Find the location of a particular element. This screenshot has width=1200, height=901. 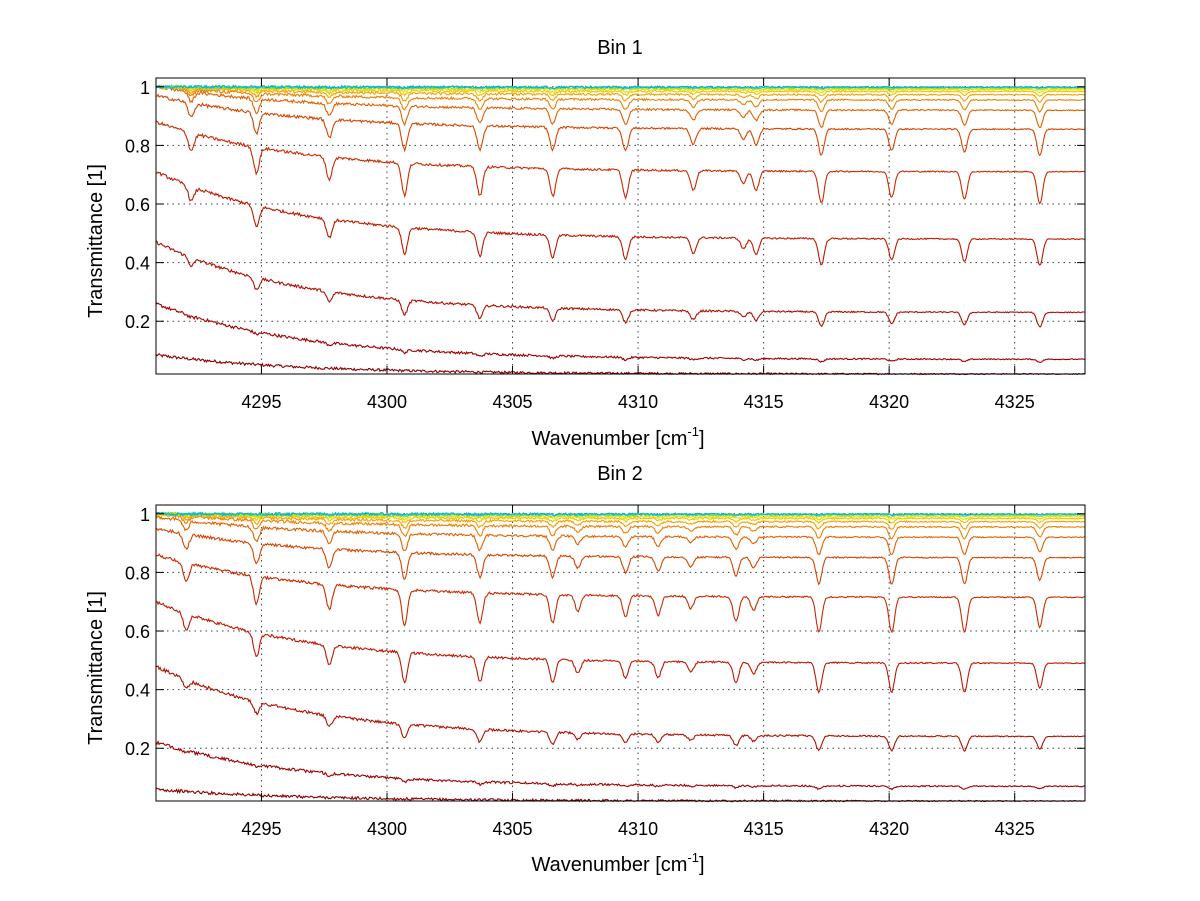

subplot-title: Bin 2 is located at coordinates (620, 474).